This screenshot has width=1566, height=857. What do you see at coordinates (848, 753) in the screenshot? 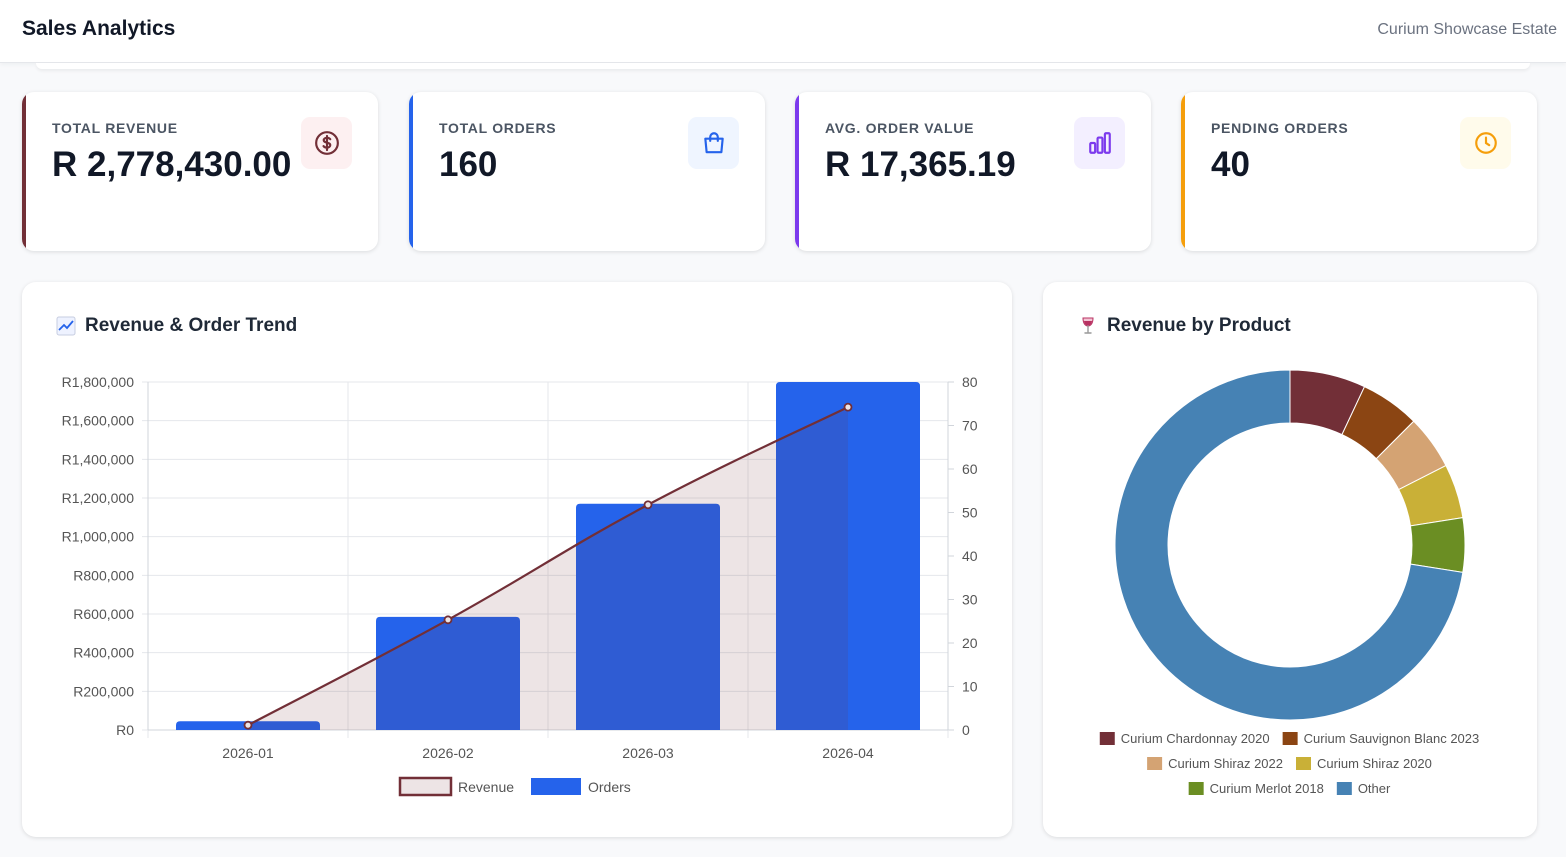
I see `x-tick-label: 2026-04` at bounding box center [848, 753].